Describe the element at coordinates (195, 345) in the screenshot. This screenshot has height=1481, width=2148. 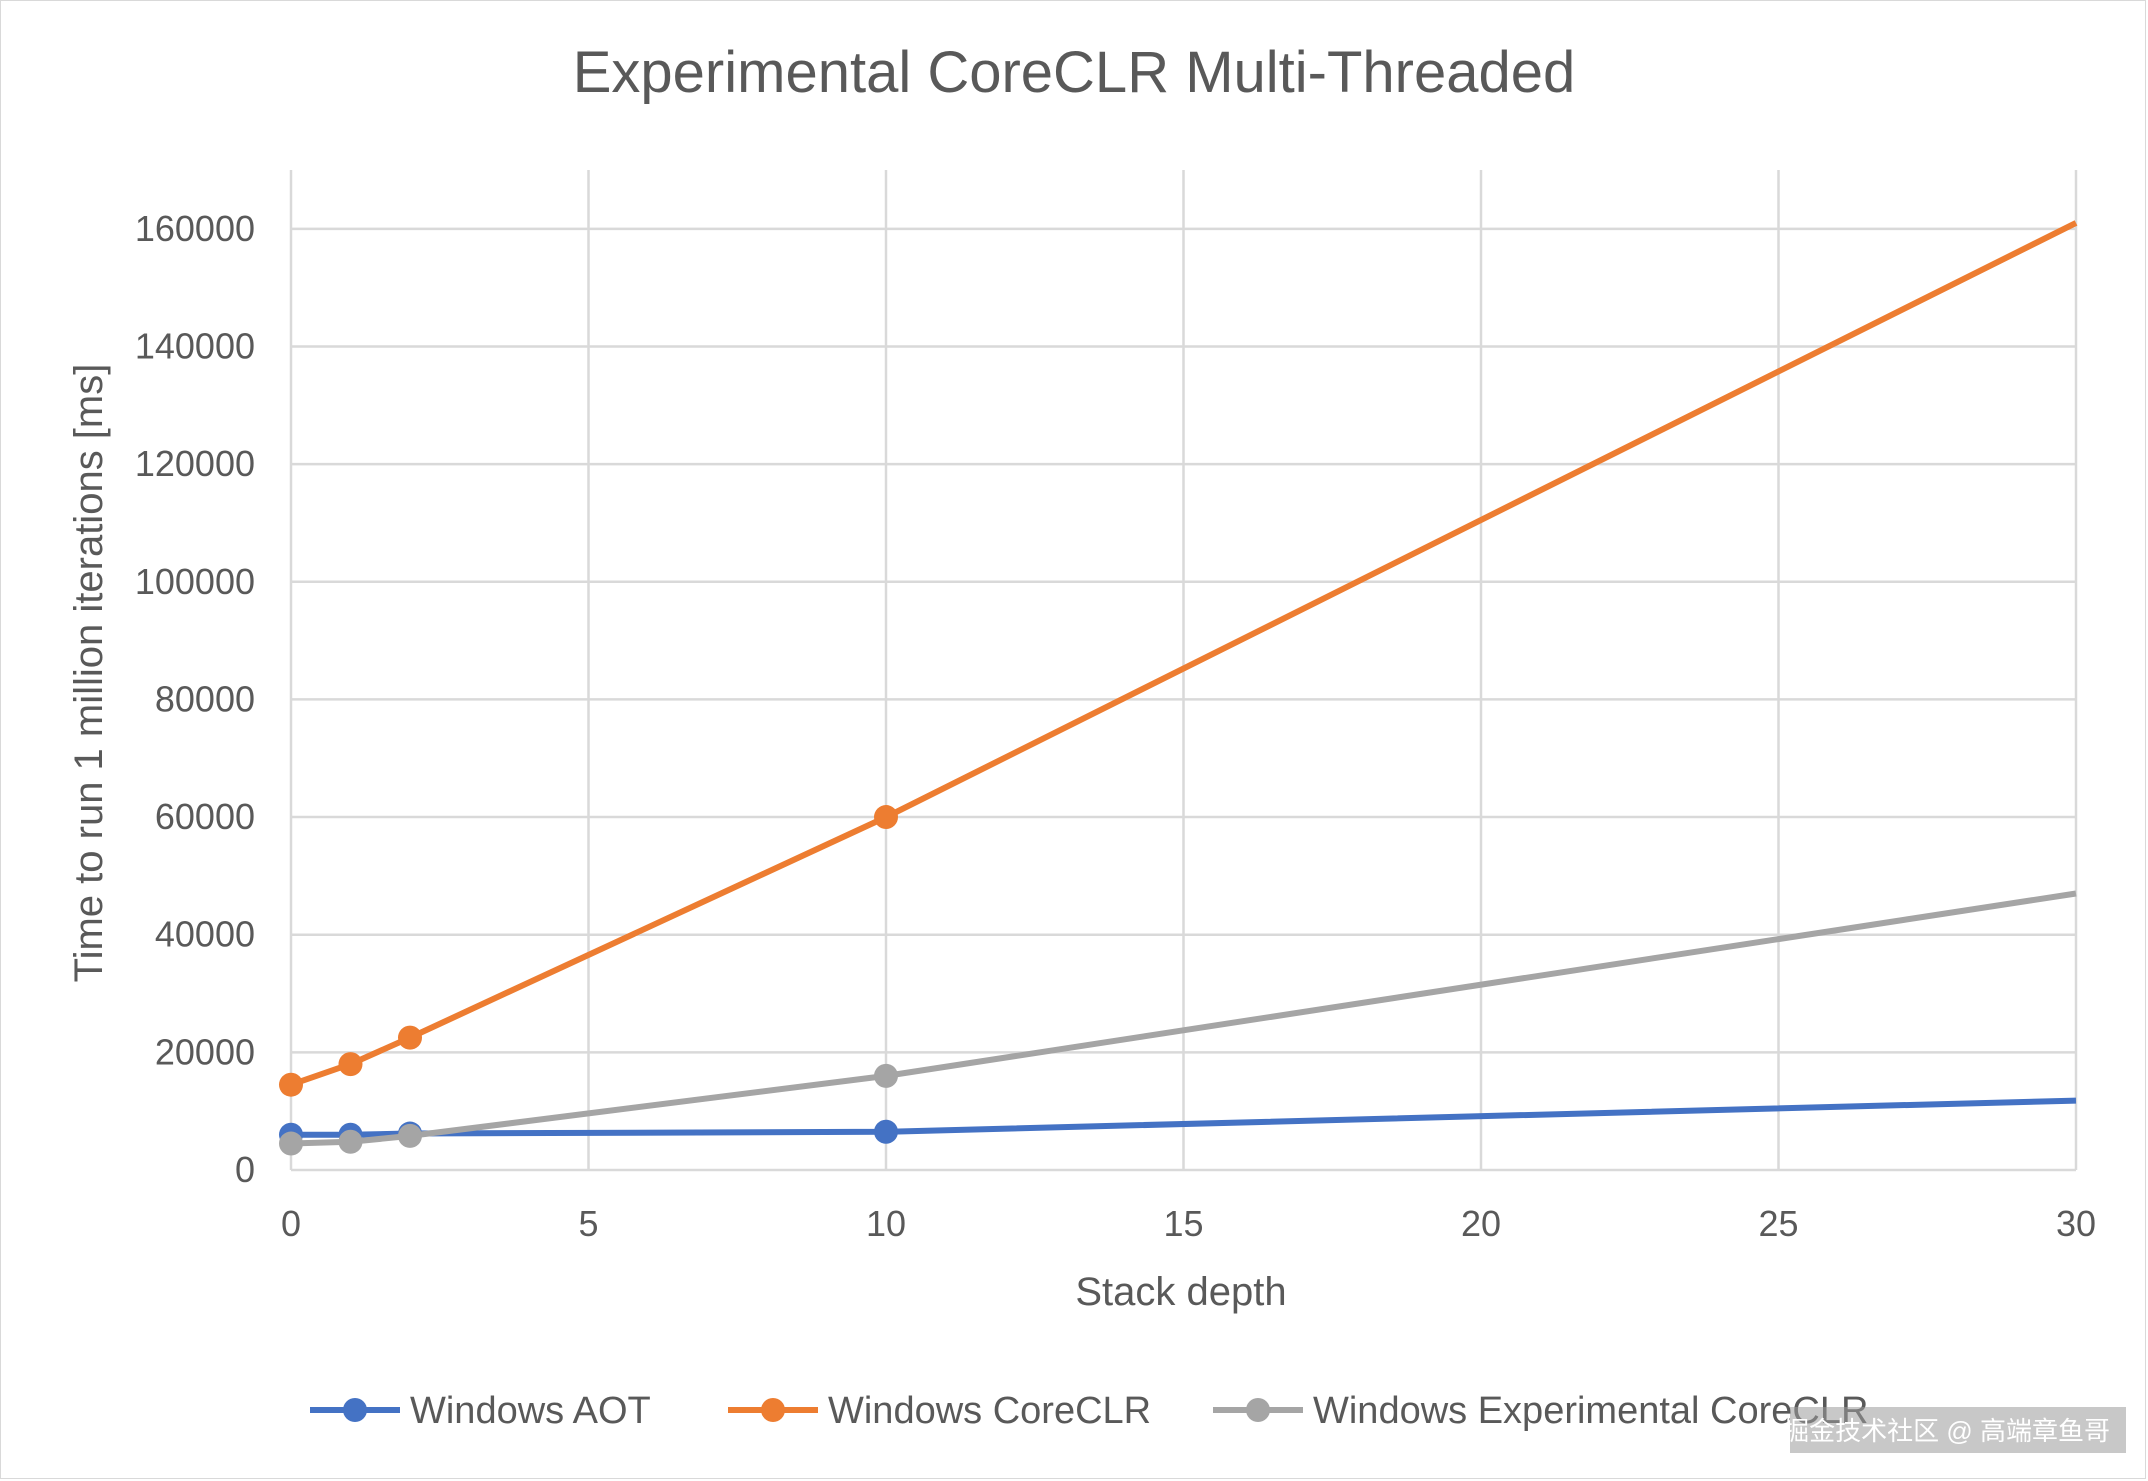
I see `y-tick-label: 140000` at that location.